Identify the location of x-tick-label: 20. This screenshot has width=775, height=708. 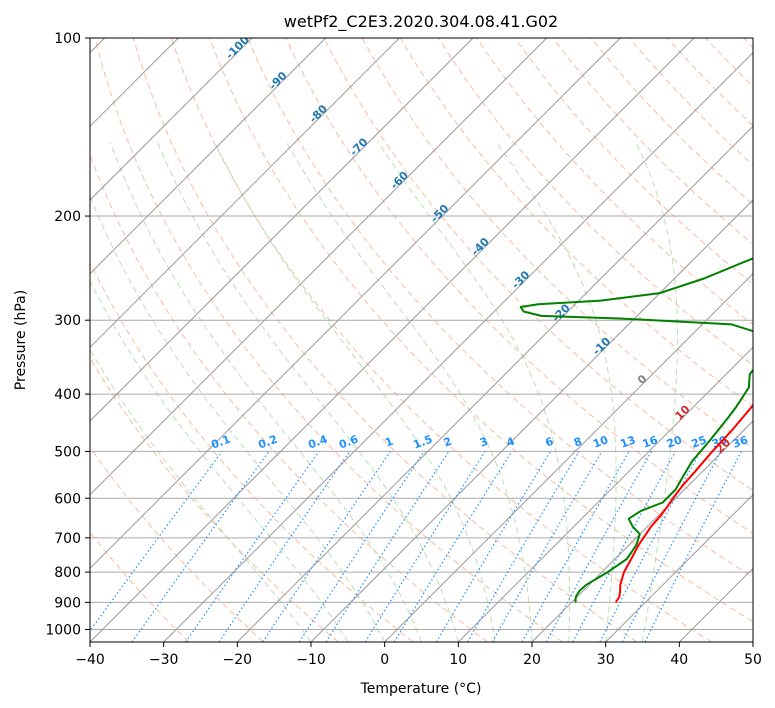
(532, 660).